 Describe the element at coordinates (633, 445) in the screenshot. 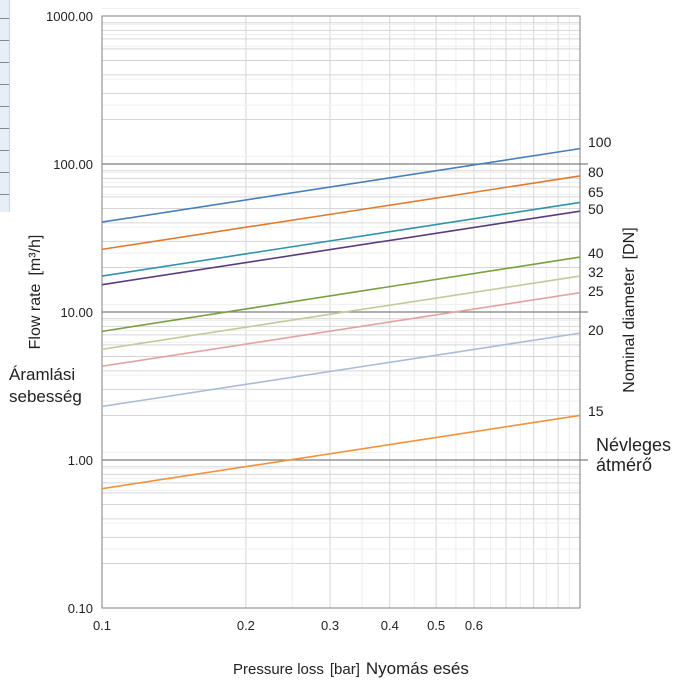

I see `right-axis-label-hu-line1: Névleges` at that location.